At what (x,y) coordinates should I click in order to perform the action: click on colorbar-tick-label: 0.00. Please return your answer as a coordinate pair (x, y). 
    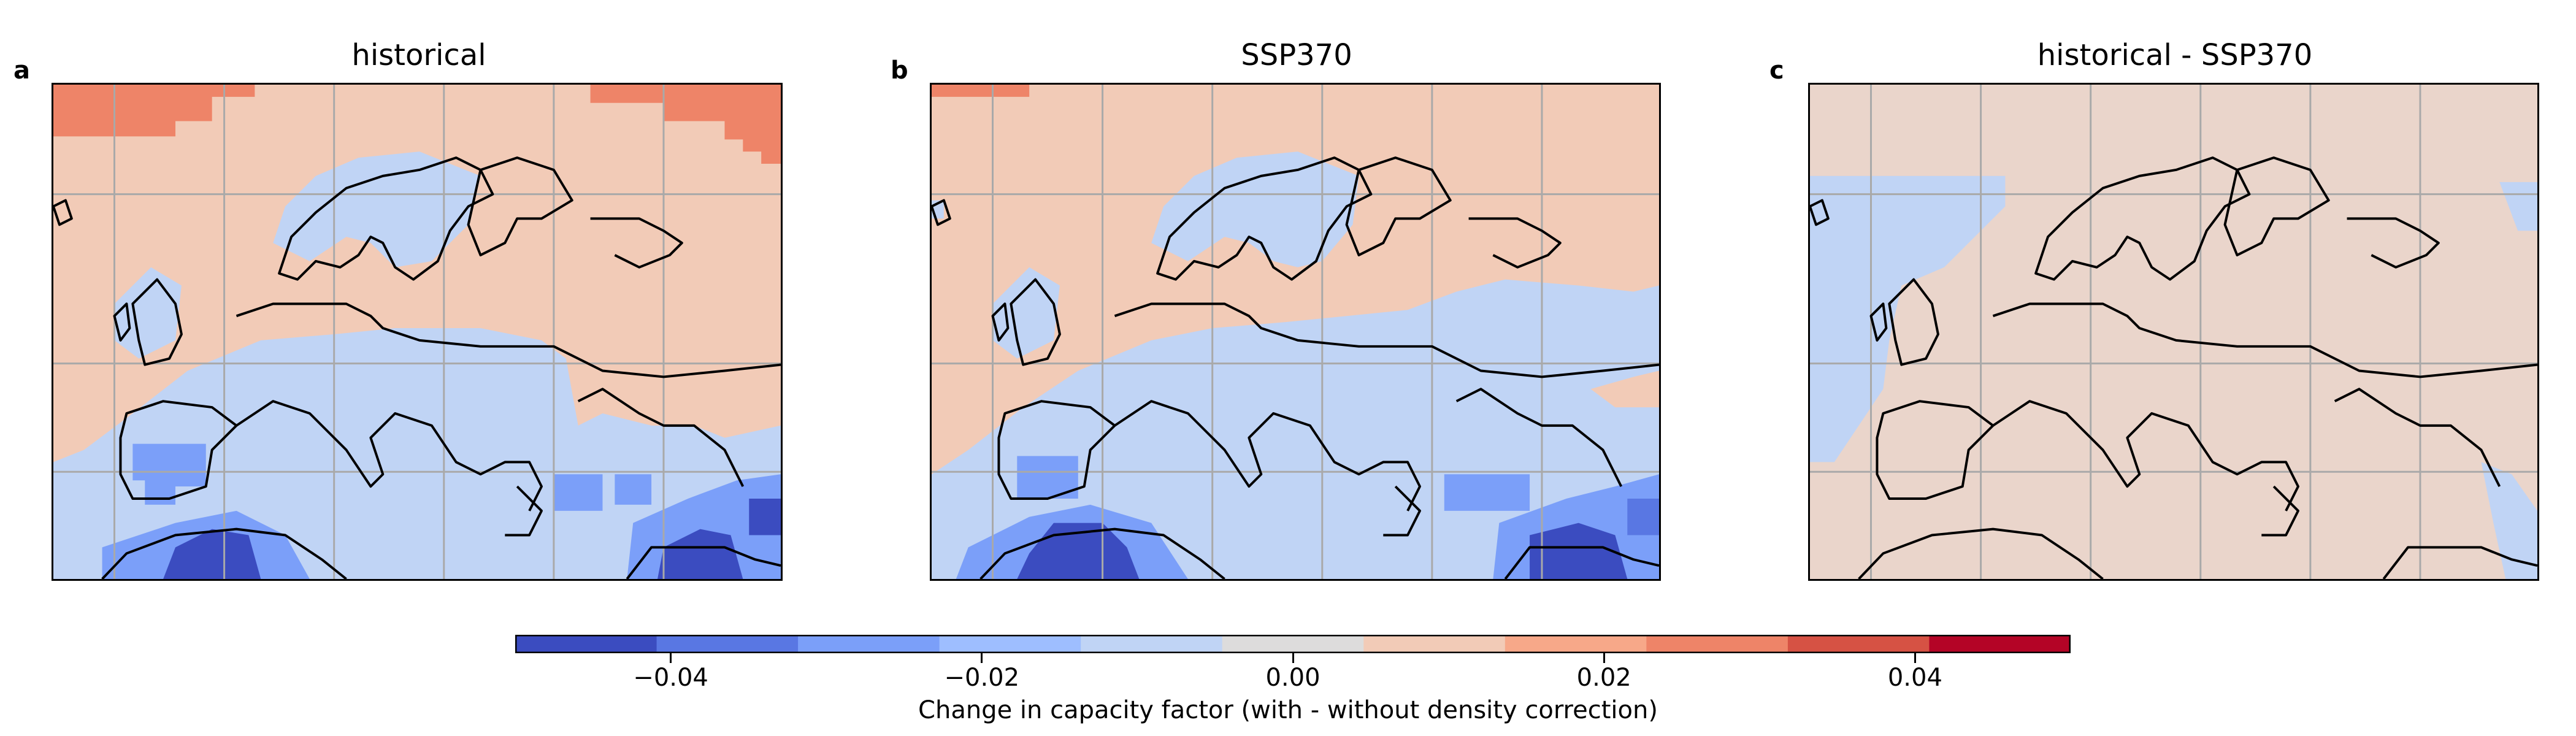
    Looking at the image, I should click on (1293, 678).